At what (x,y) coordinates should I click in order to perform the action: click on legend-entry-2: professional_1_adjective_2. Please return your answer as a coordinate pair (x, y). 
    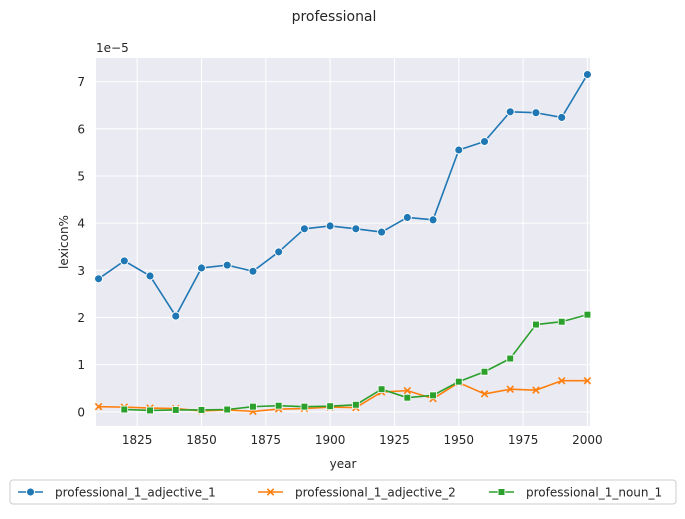
    Looking at the image, I should click on (357, 493).